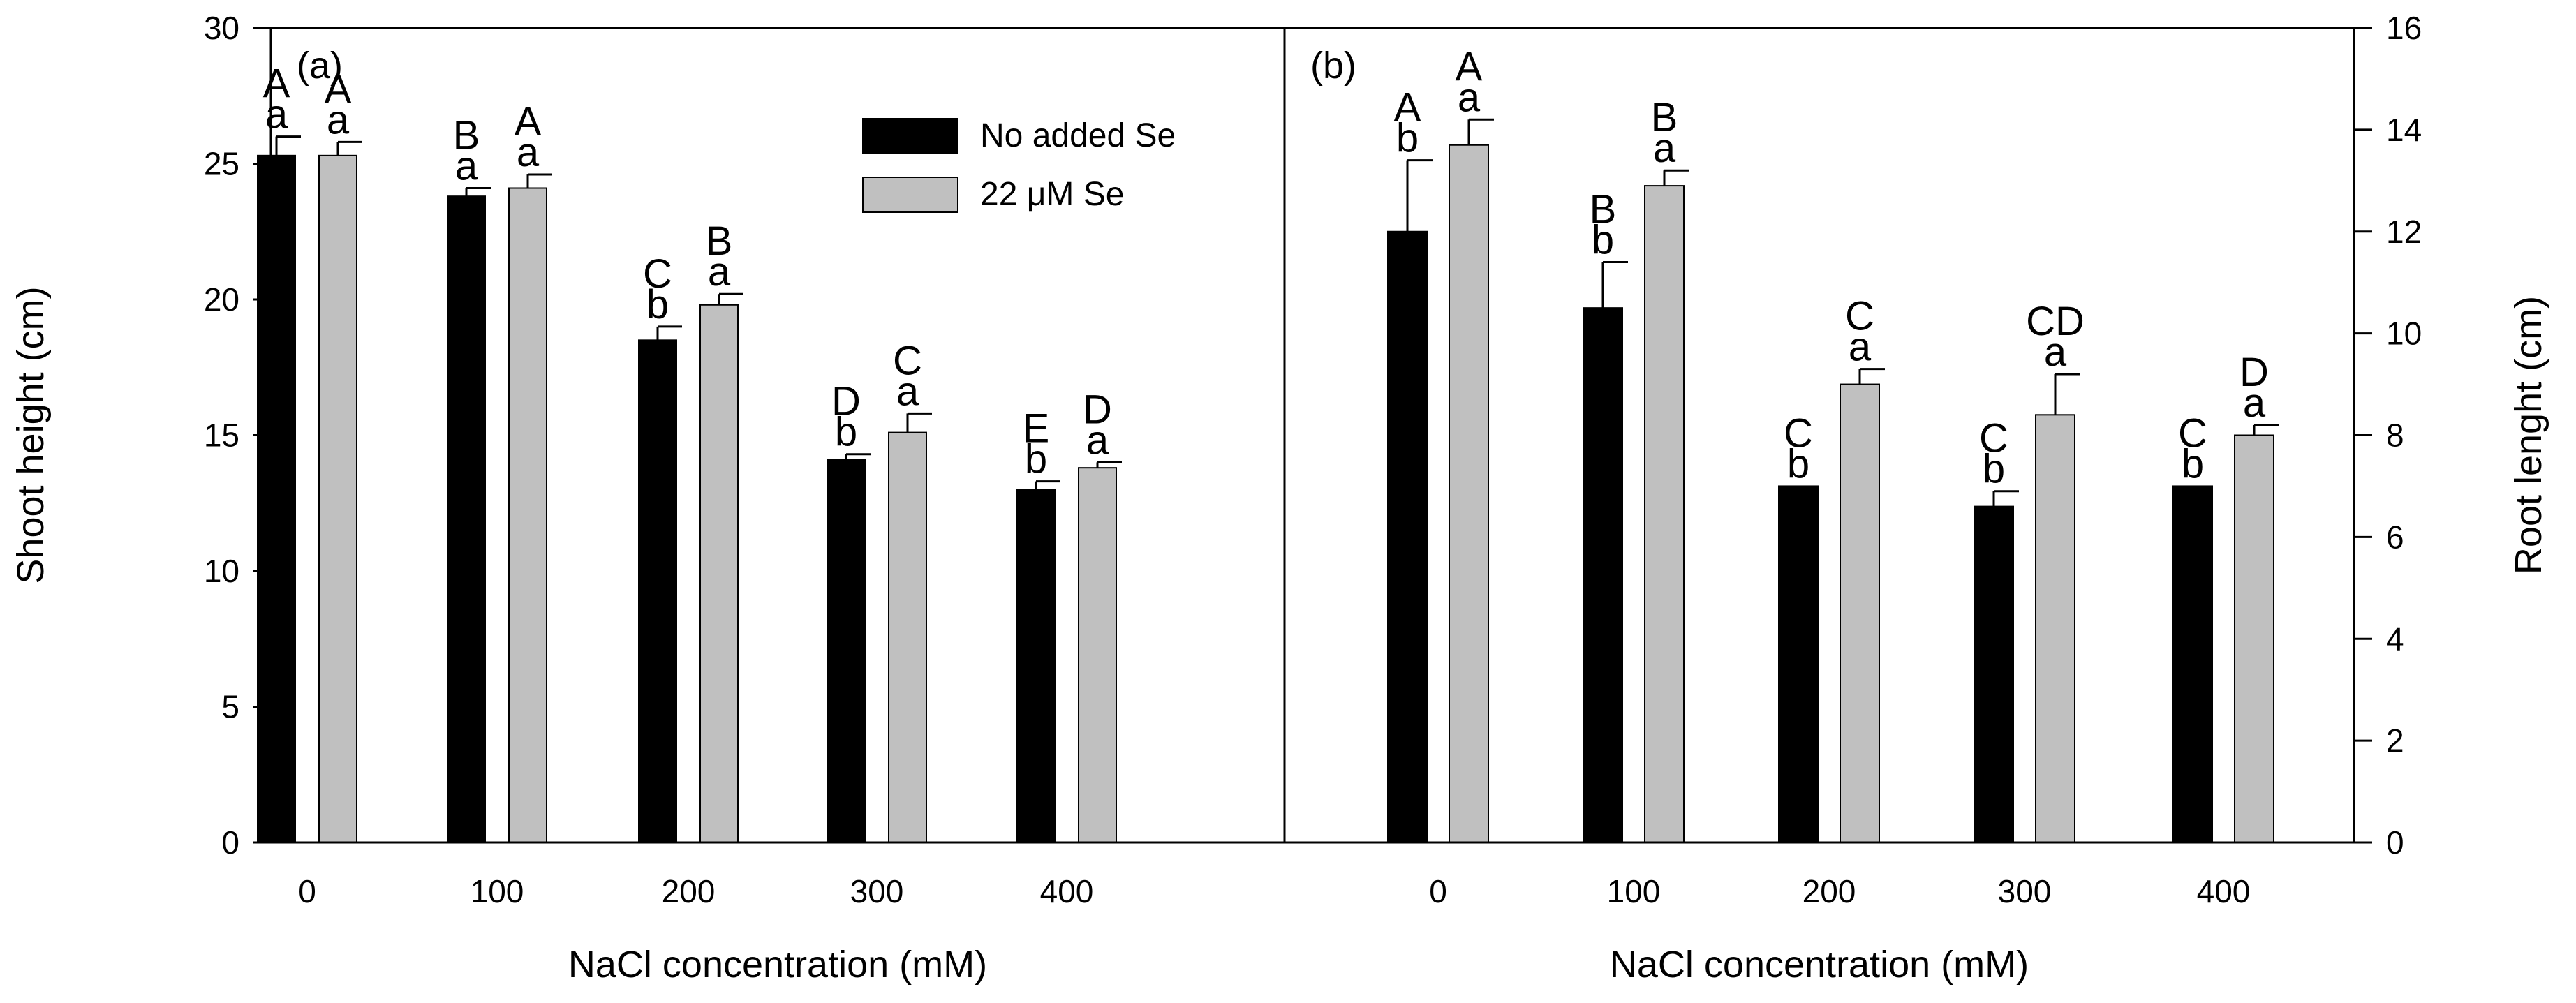 The image size is (2576, 1003). I want to click on significance-upper-letter: E, so click(1036, 429).